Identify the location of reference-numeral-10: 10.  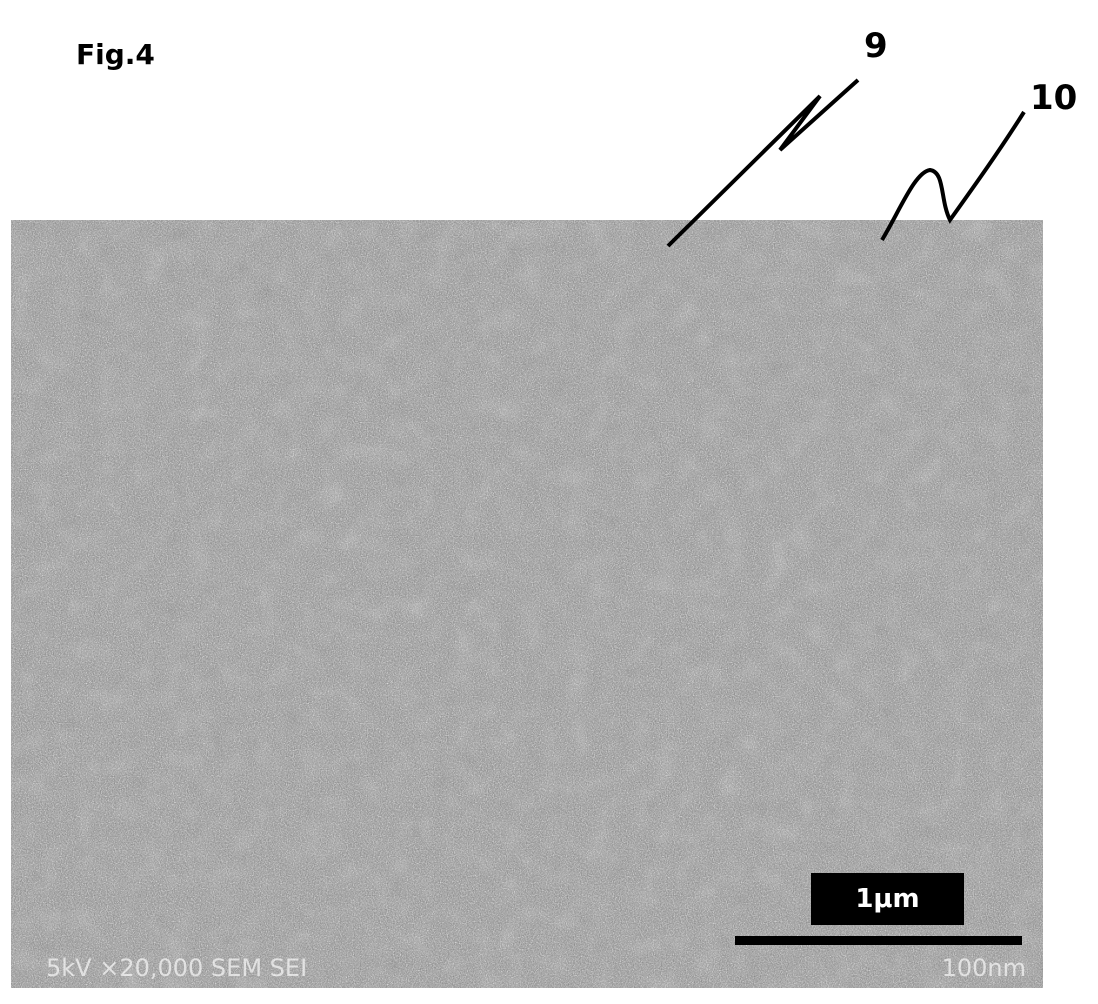
(1053, 98).